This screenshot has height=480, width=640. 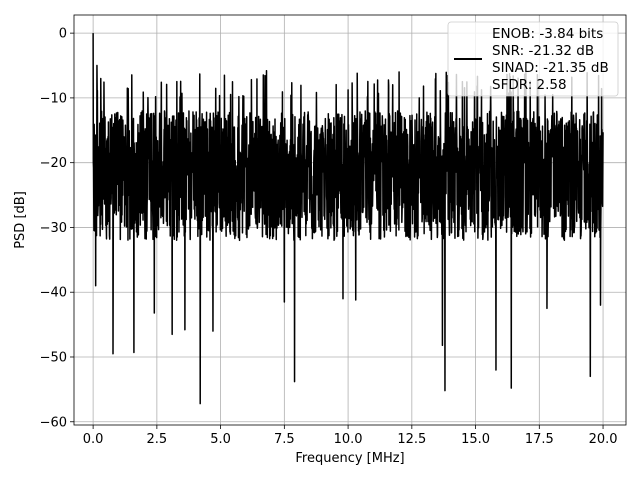 What do you see at coordinates (93, 439) in the screenshot?
I see `x-tick-label: 0.0` at bounding box center [93, 439].